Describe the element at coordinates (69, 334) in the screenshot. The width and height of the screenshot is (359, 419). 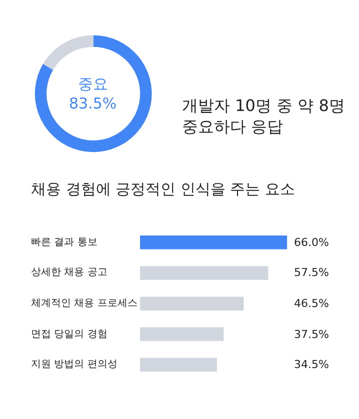
I see `y-tick-label: 면접 당일의 경험` at that location.